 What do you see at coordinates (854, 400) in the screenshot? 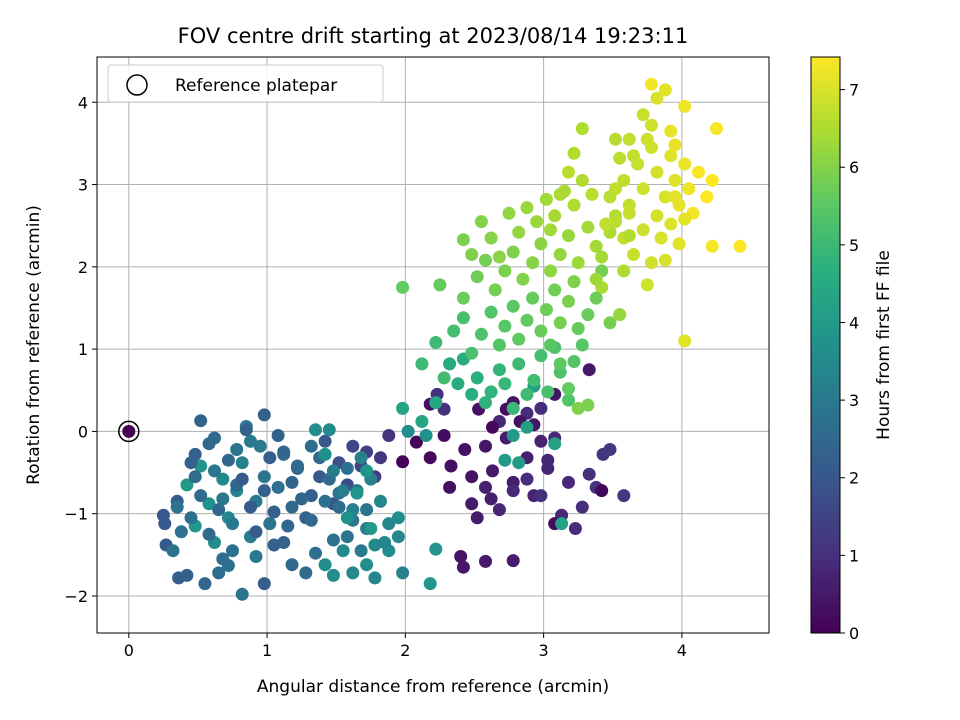
I see `colorbar-tick-label: 3` at bounding box center [854, 400].